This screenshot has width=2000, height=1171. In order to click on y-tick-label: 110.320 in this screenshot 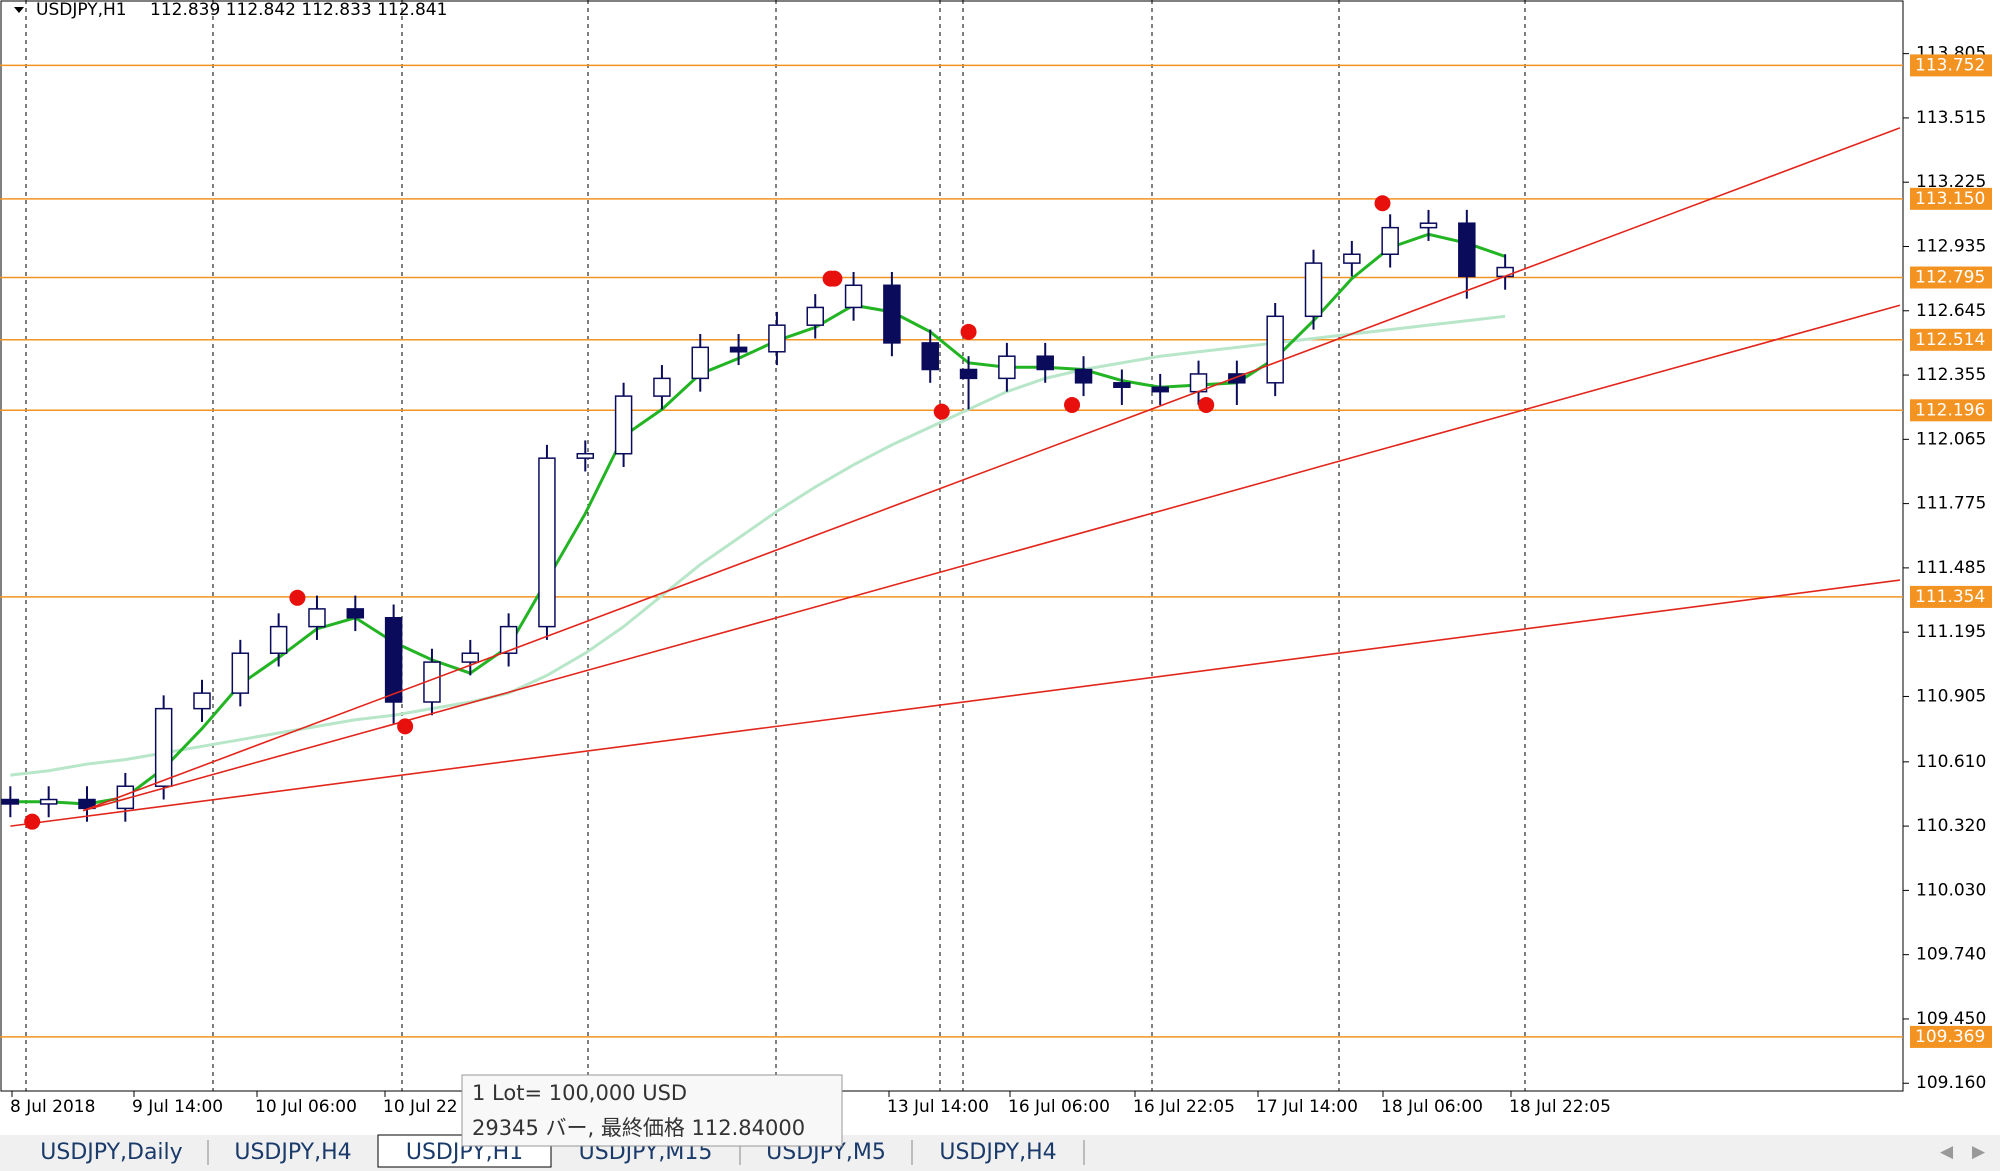, I will do `click(1951, 826)`.